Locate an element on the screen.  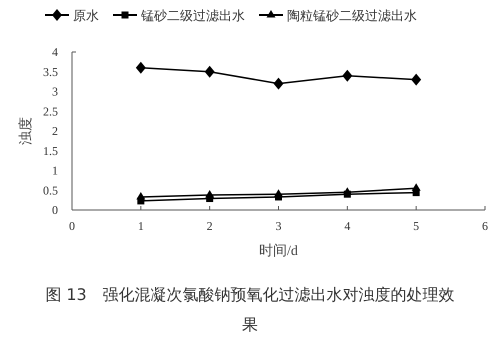
y-tick-label: 2 is located at coordinates (55, 131).